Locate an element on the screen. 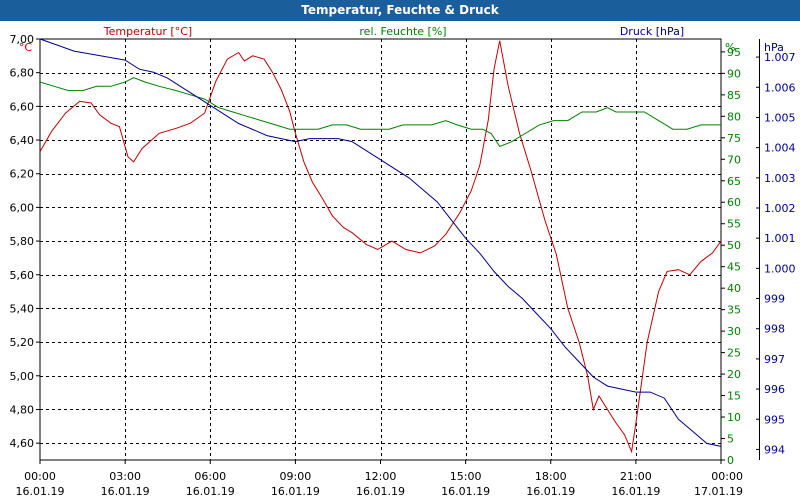 Image resolution: width=800 pixels, height=500 pixels. pressure-tick-label: 1.001 is located at coordinates (780, 238).